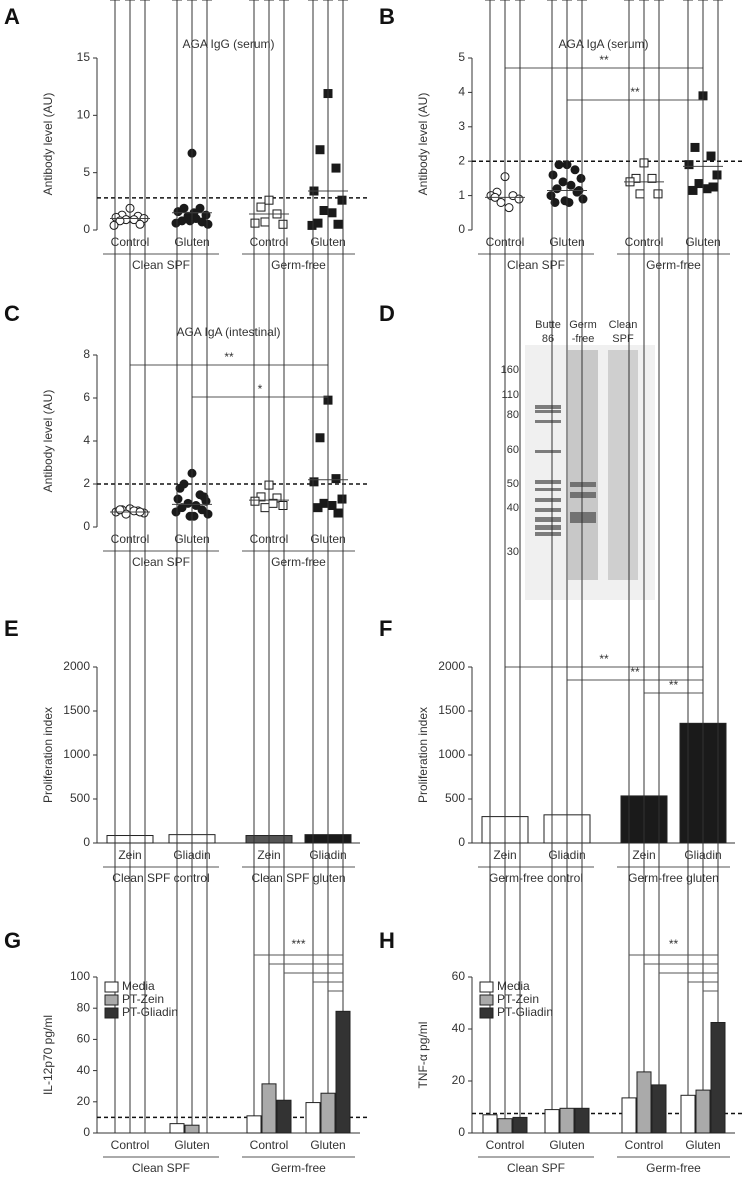 Image resolution: width=747 pixels, height=1179 pixels. What do you see at coordinates (84, 1039) in the screenshot?
I see `y-tick-label: 60` at bounding box center [84, 1039].